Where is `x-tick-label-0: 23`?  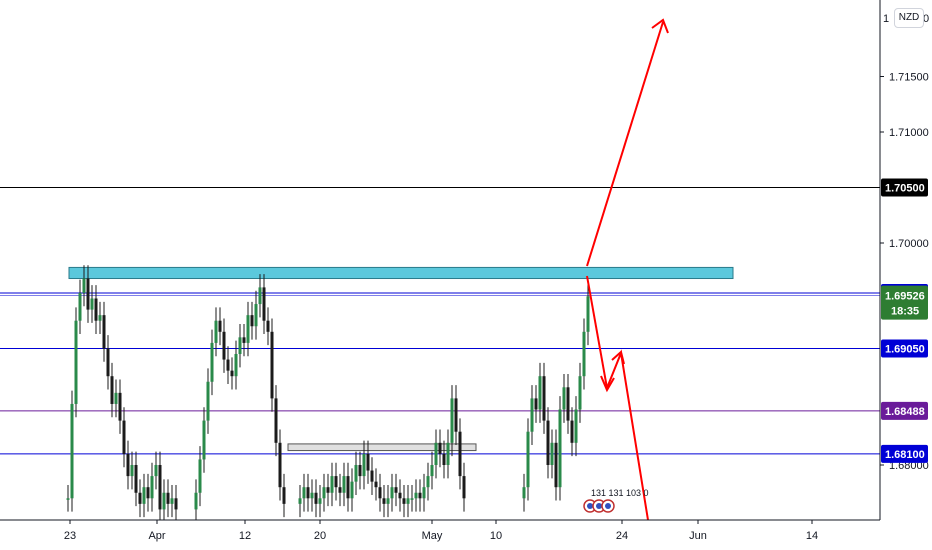
x-tick-label-0: 23 is located at coordinates (70, 536).